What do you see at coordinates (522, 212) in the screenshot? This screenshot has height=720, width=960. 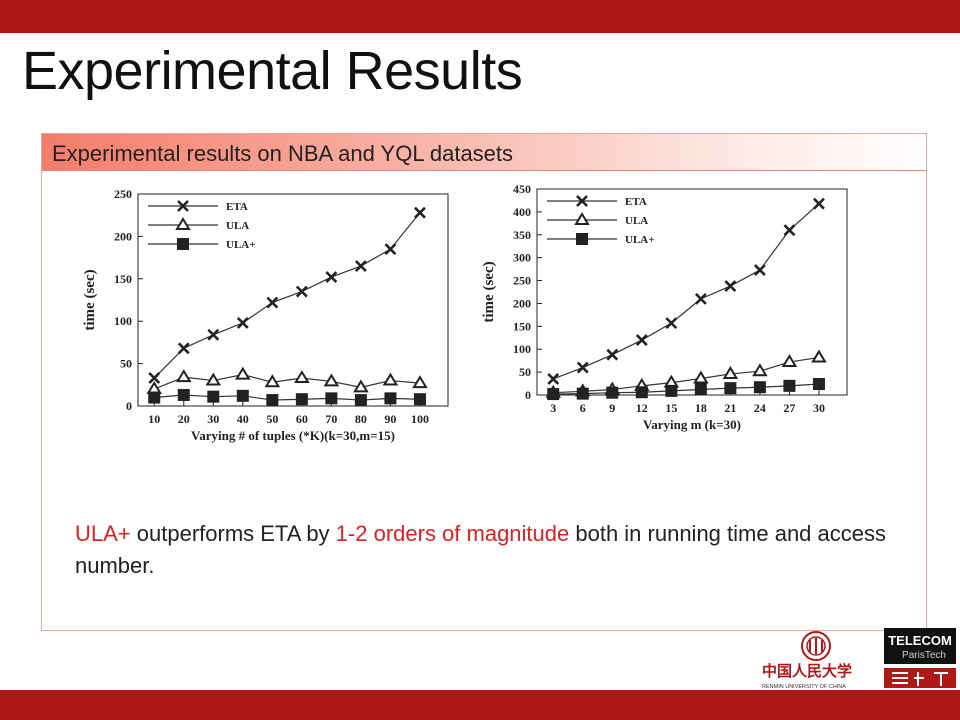 I see `y-tick-label: 400` at bounding box center [522, 212].